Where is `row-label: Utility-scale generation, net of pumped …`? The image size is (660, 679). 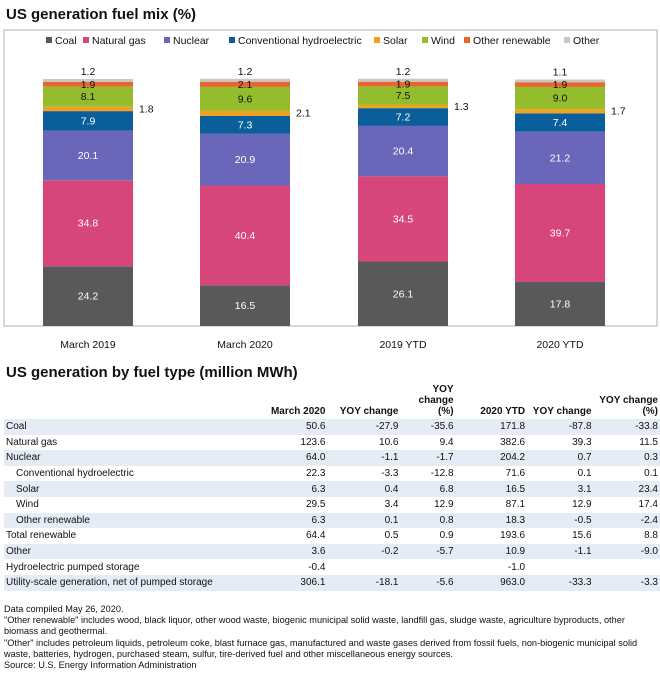 row-label: Utility-scale generation, net of pumped … is located at coordinates (121, 582).